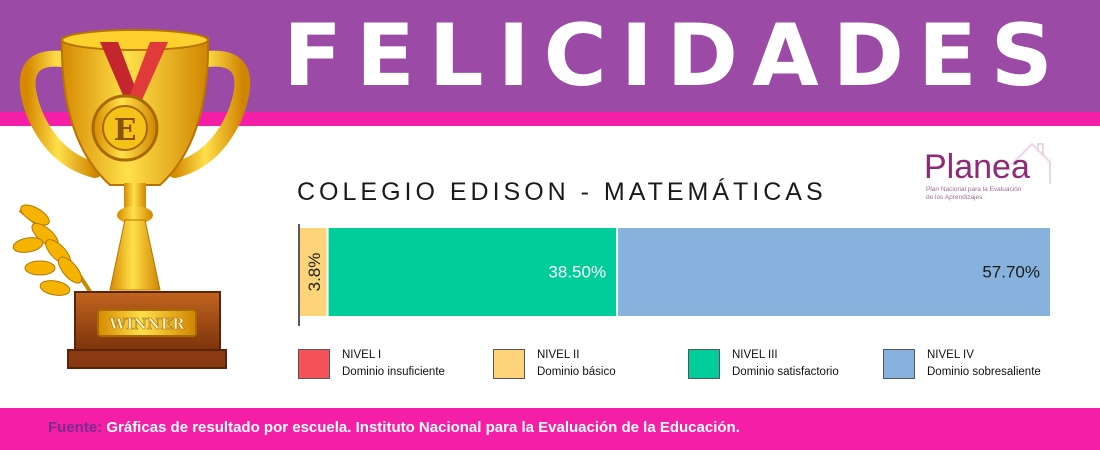 This screenshot has width=1100, height=450. Describe the element at coordinates (1031, 163) in the screenshot. I see `logo-house-icon` at that location.